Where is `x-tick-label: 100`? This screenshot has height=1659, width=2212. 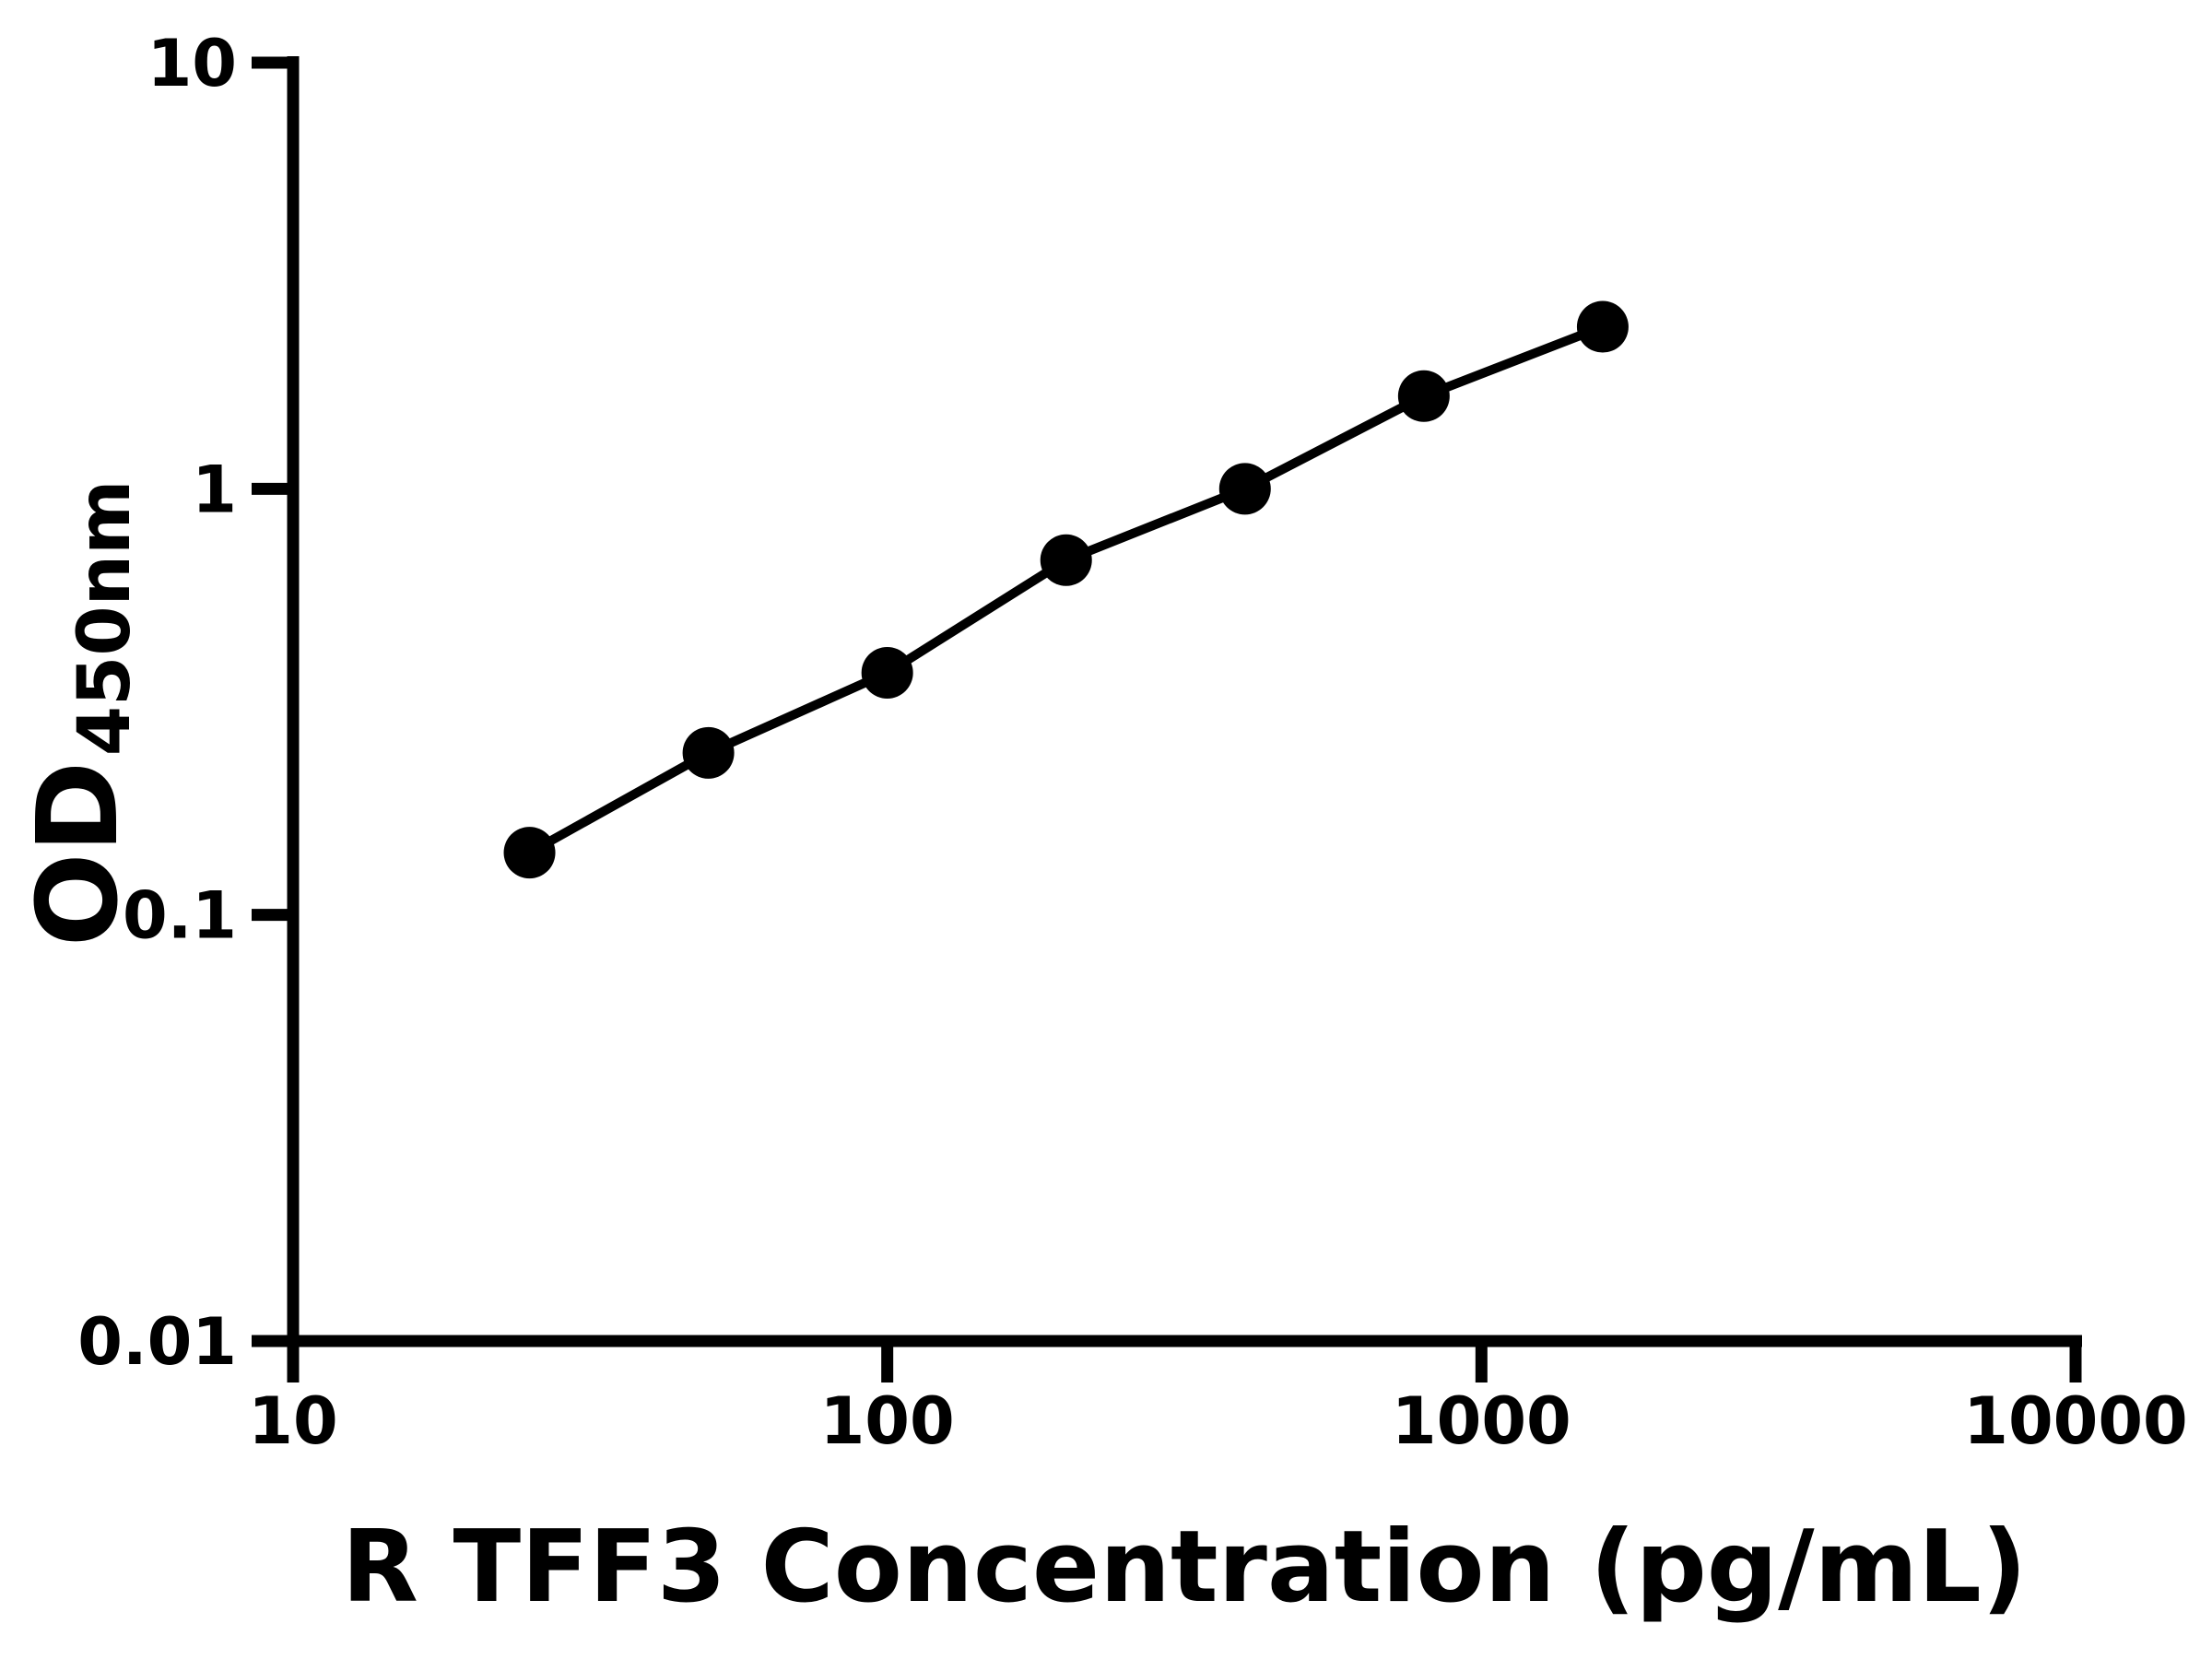
x-tick-label: 100 is located at coordinates (887, 1421).